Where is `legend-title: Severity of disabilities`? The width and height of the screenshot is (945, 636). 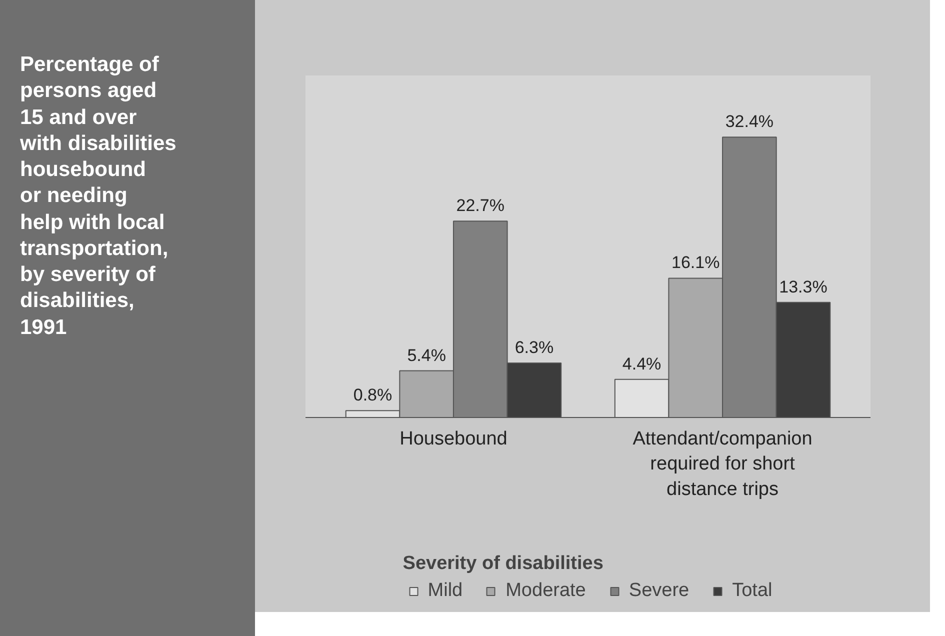
legend-title: Severity of disabilities is located at coordinates (503, 564).